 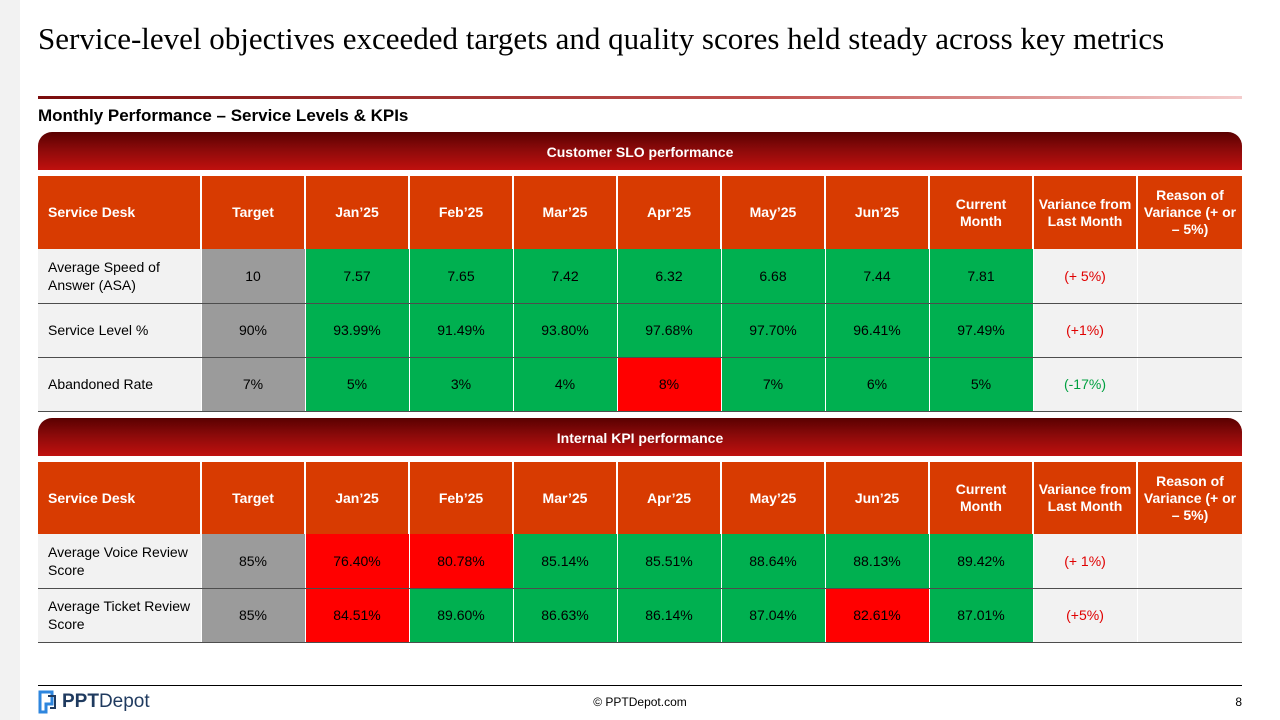 I want to click on page-number: 8, so click(x=1238, y=702).